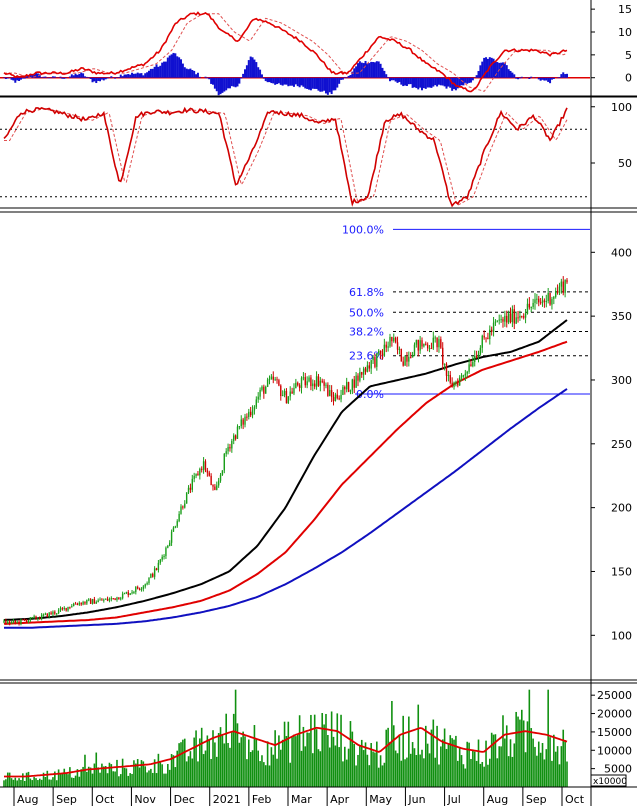 The width and height of the screenshot is (637, 806). I want to click on y-tick-label: 350, so click(621, 316).